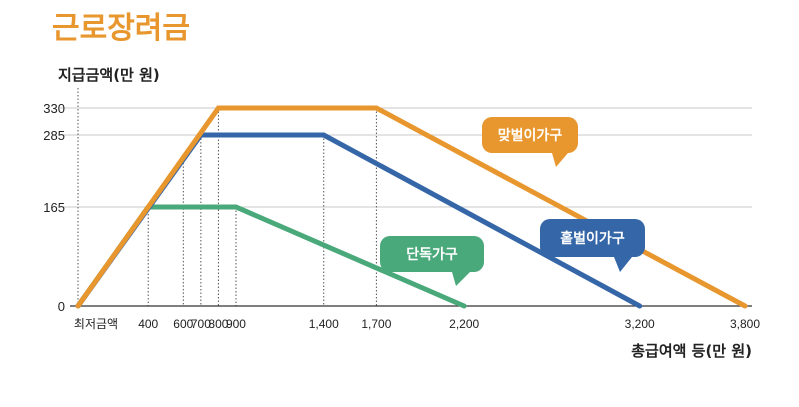  Describe the element at coordinates (236, 324) in the screenshot. I see `x-tick-label: 900` at that location.